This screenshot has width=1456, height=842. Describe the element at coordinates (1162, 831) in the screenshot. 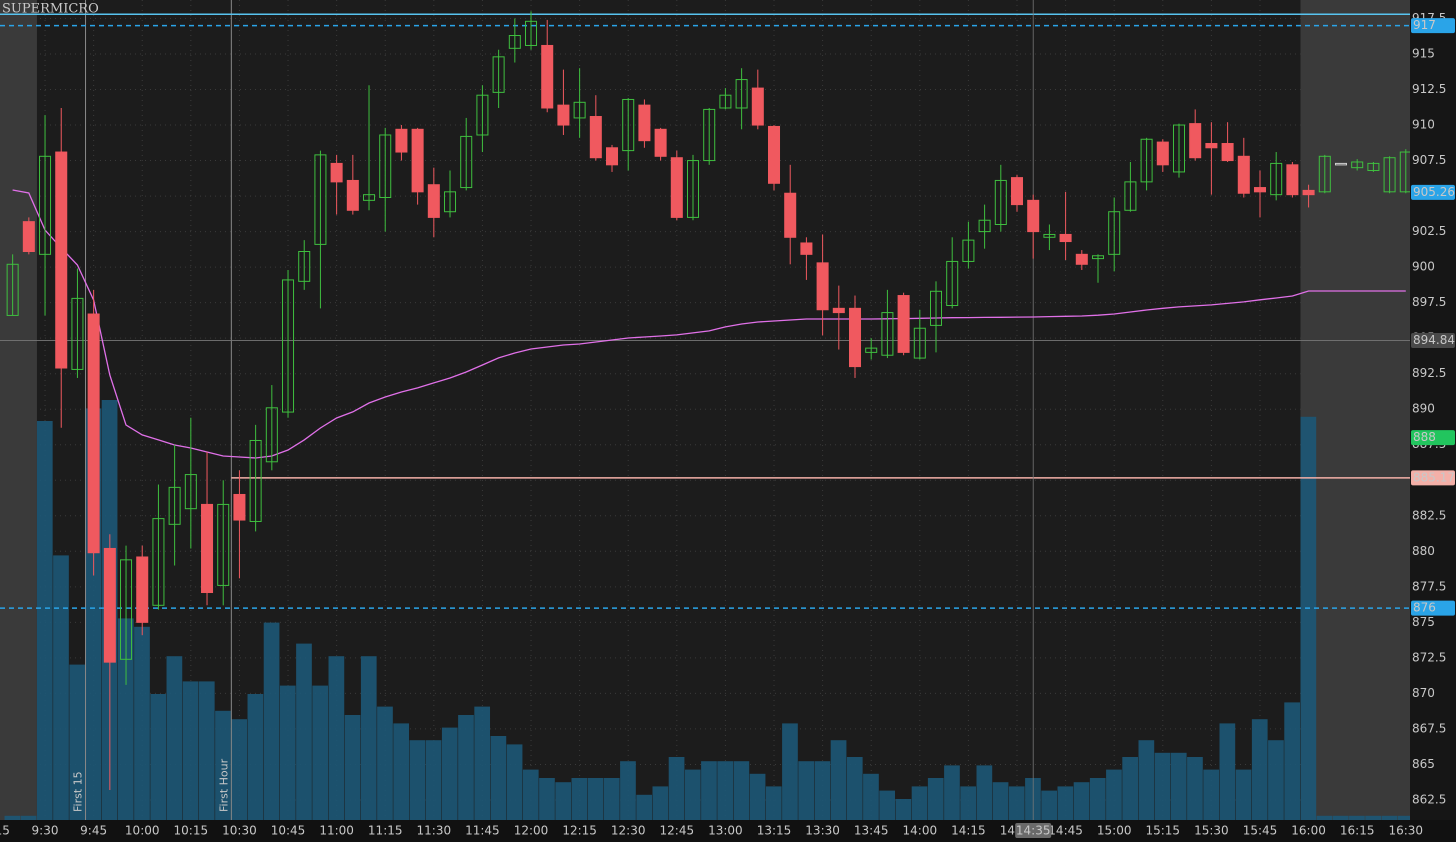

I see `x-tick-label: 15:15` at that location.